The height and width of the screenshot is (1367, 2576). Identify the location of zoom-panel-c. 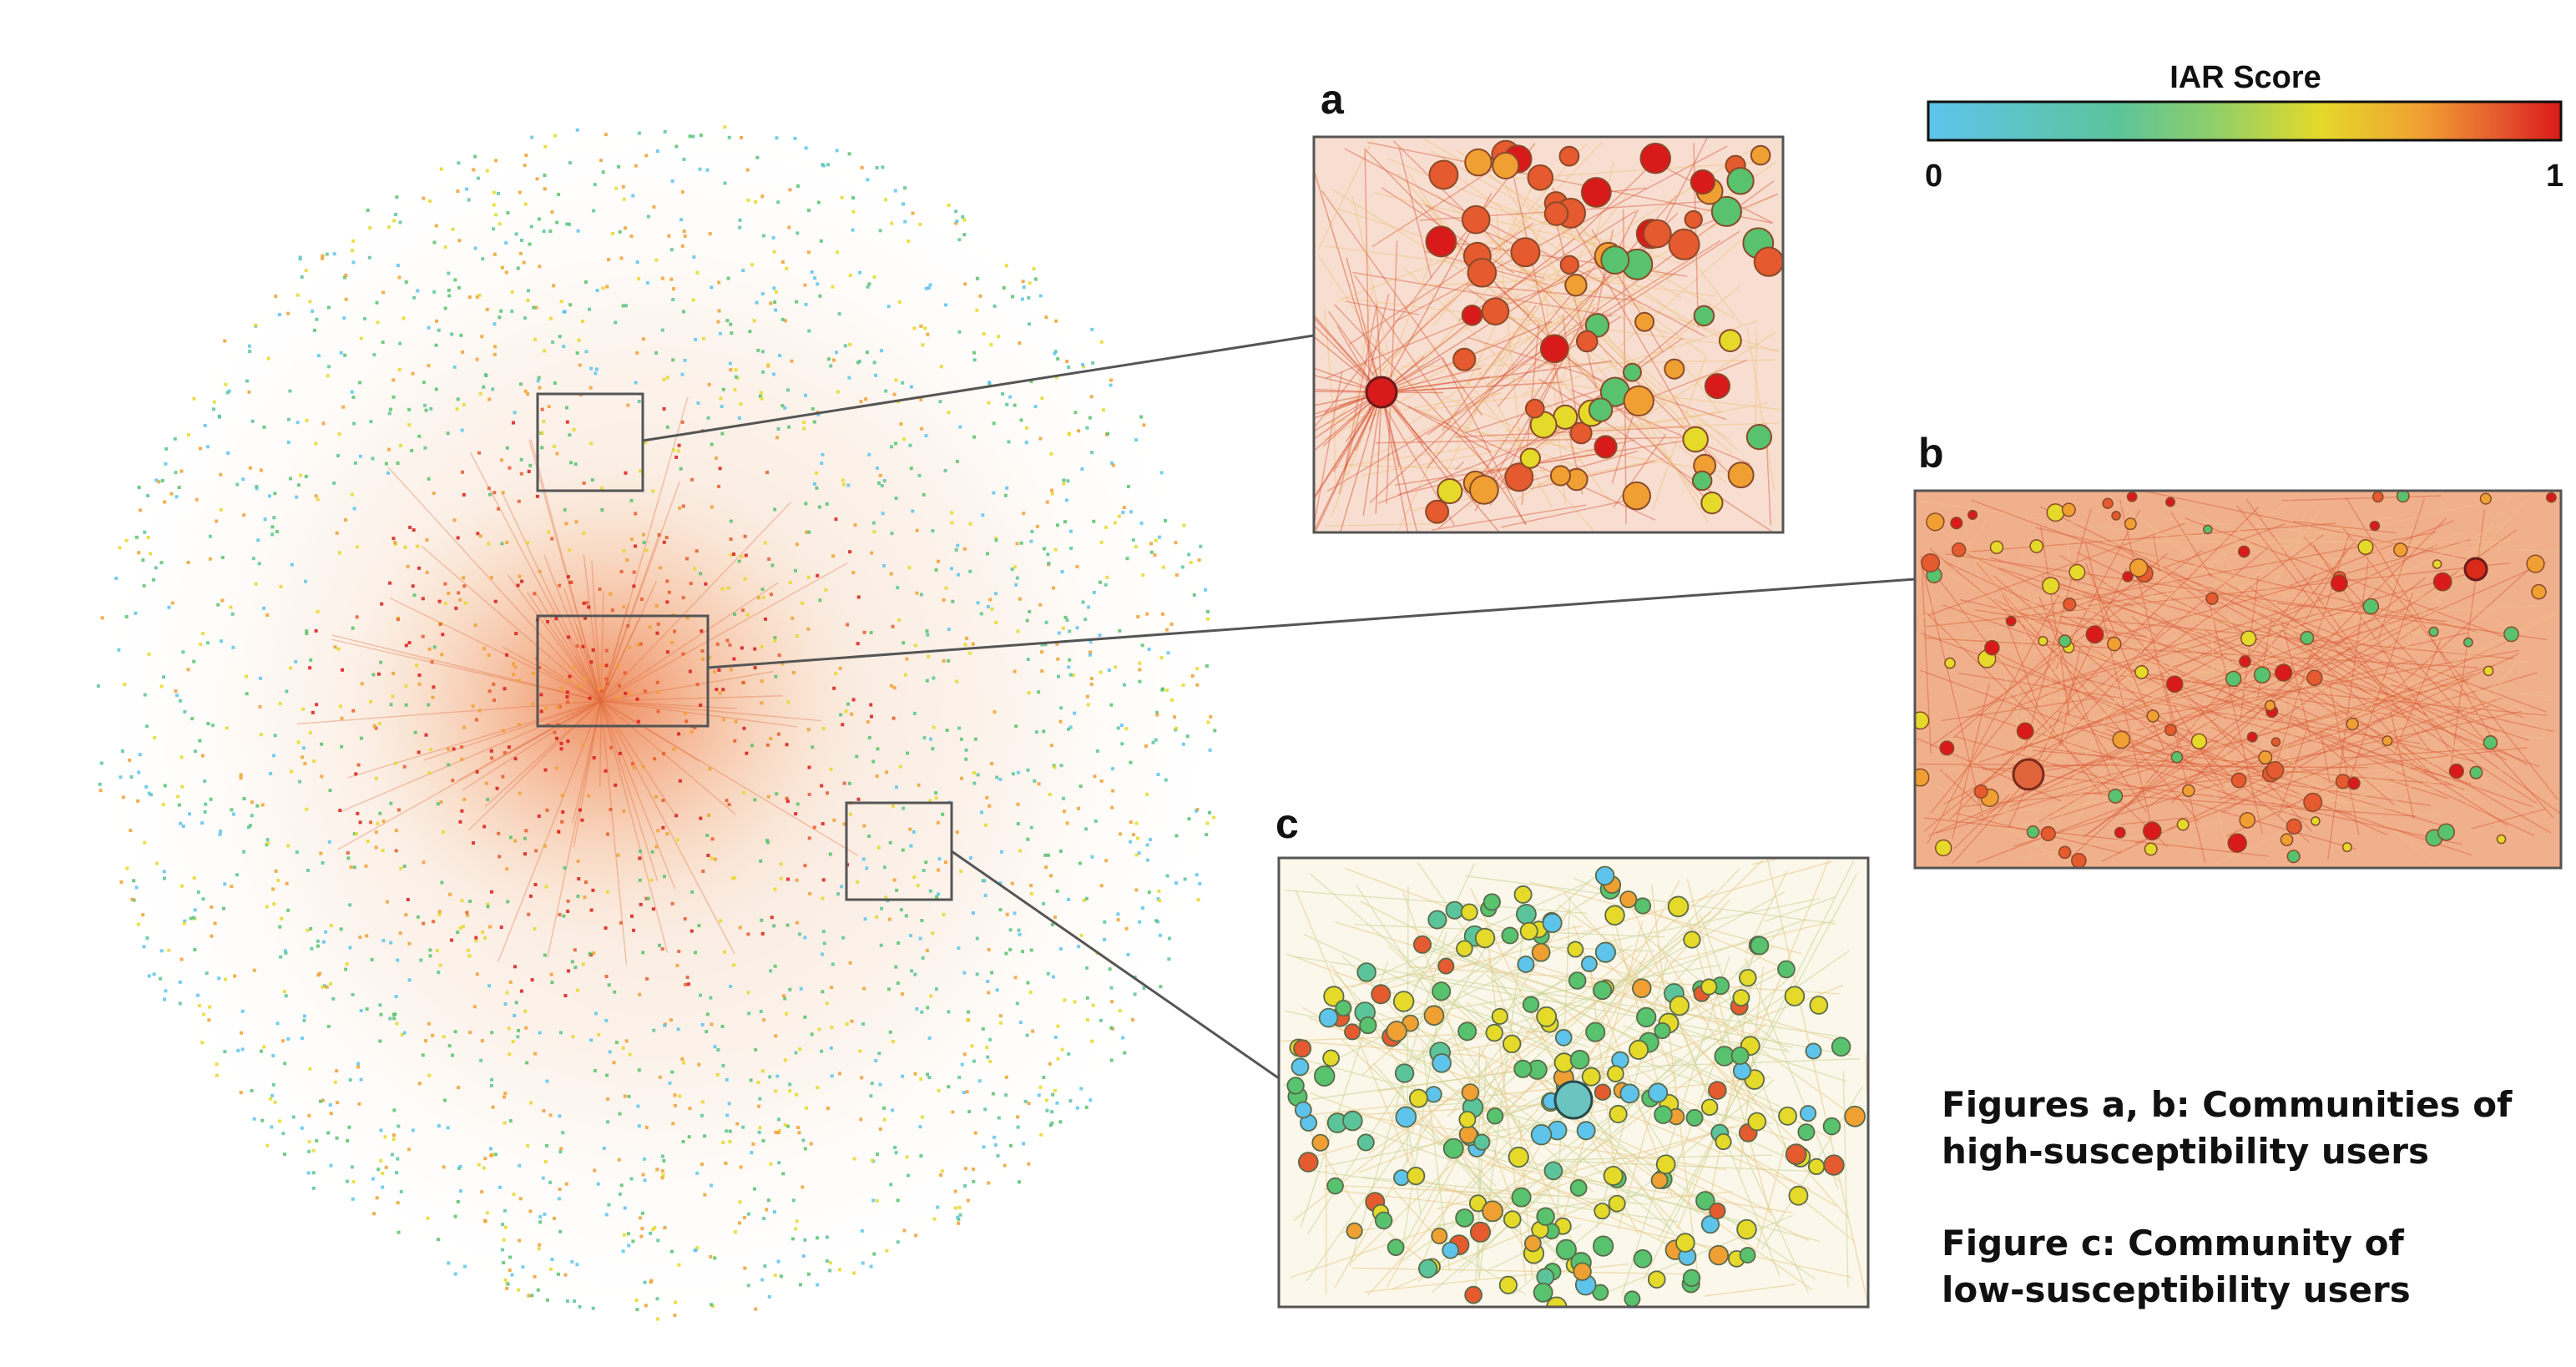
(1573, 1082).